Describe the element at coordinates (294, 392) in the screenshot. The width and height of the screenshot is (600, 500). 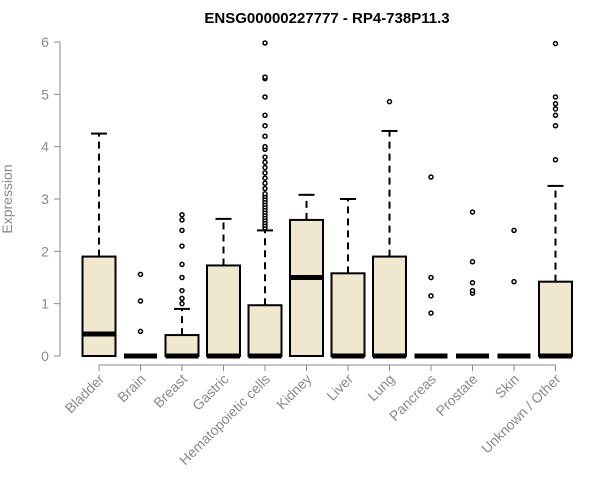
I see `x-tick-label: Kidney` at that location.